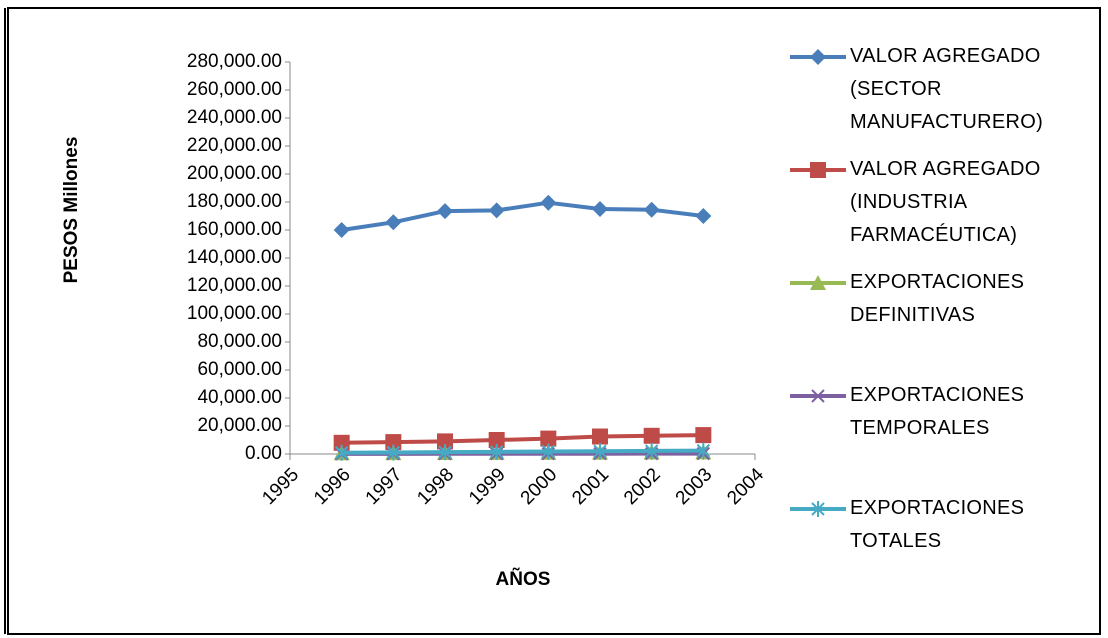  What do you see at coordinates (937, 298) in the screenshot?
I see `legend-label: EXPORTACIONES DEFINITIVAS` at bounding box center [937, 298].